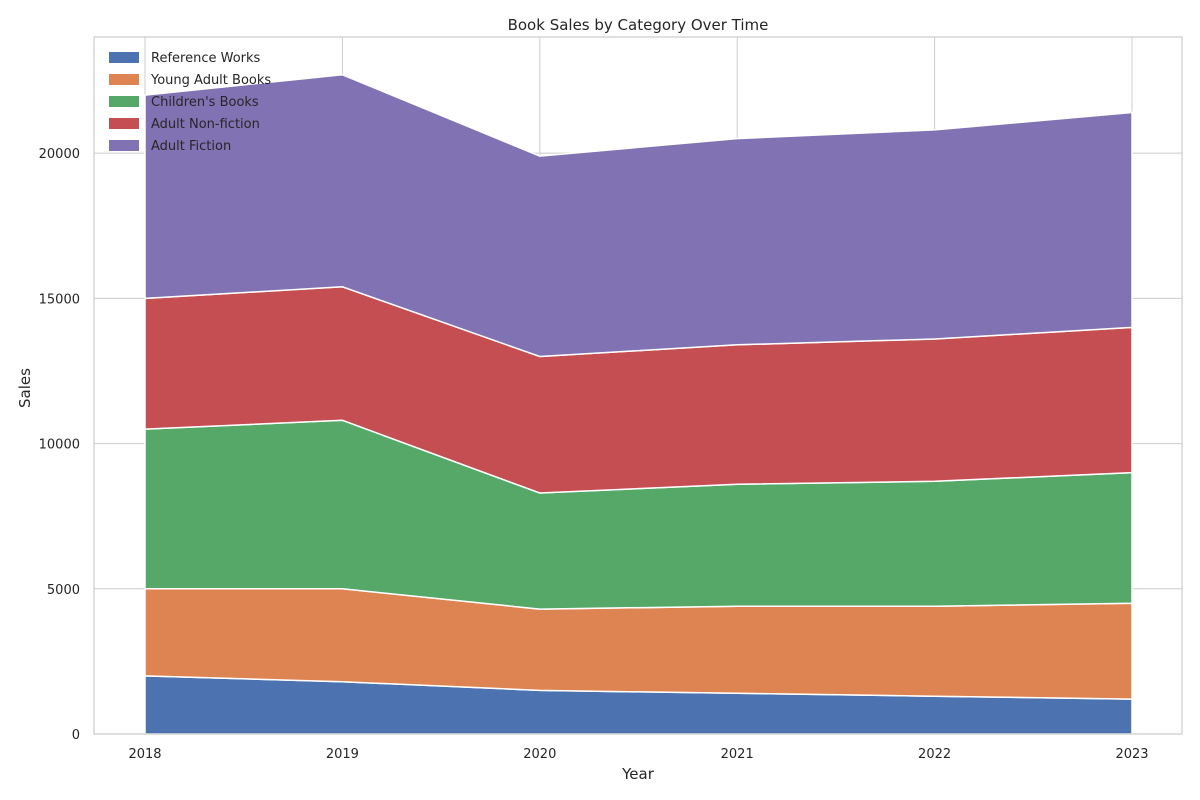 The height and width of the screenshot is (800, 1200). Describe the element at coordinates (59, 154) in the screenshot. I see `y-tick-label: 20000` at that location.